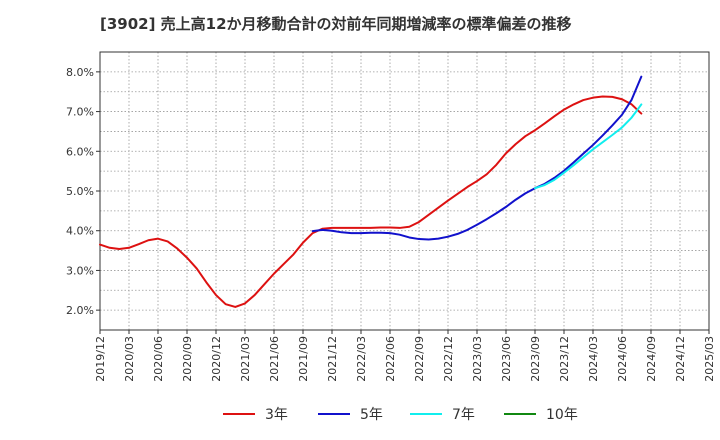 This screenshot has width=720, height=440. What do you see at coordinates (80, 151) in the screenshot?
I see `y-tick-label: 6.0%` at bounding box center [80, 151].